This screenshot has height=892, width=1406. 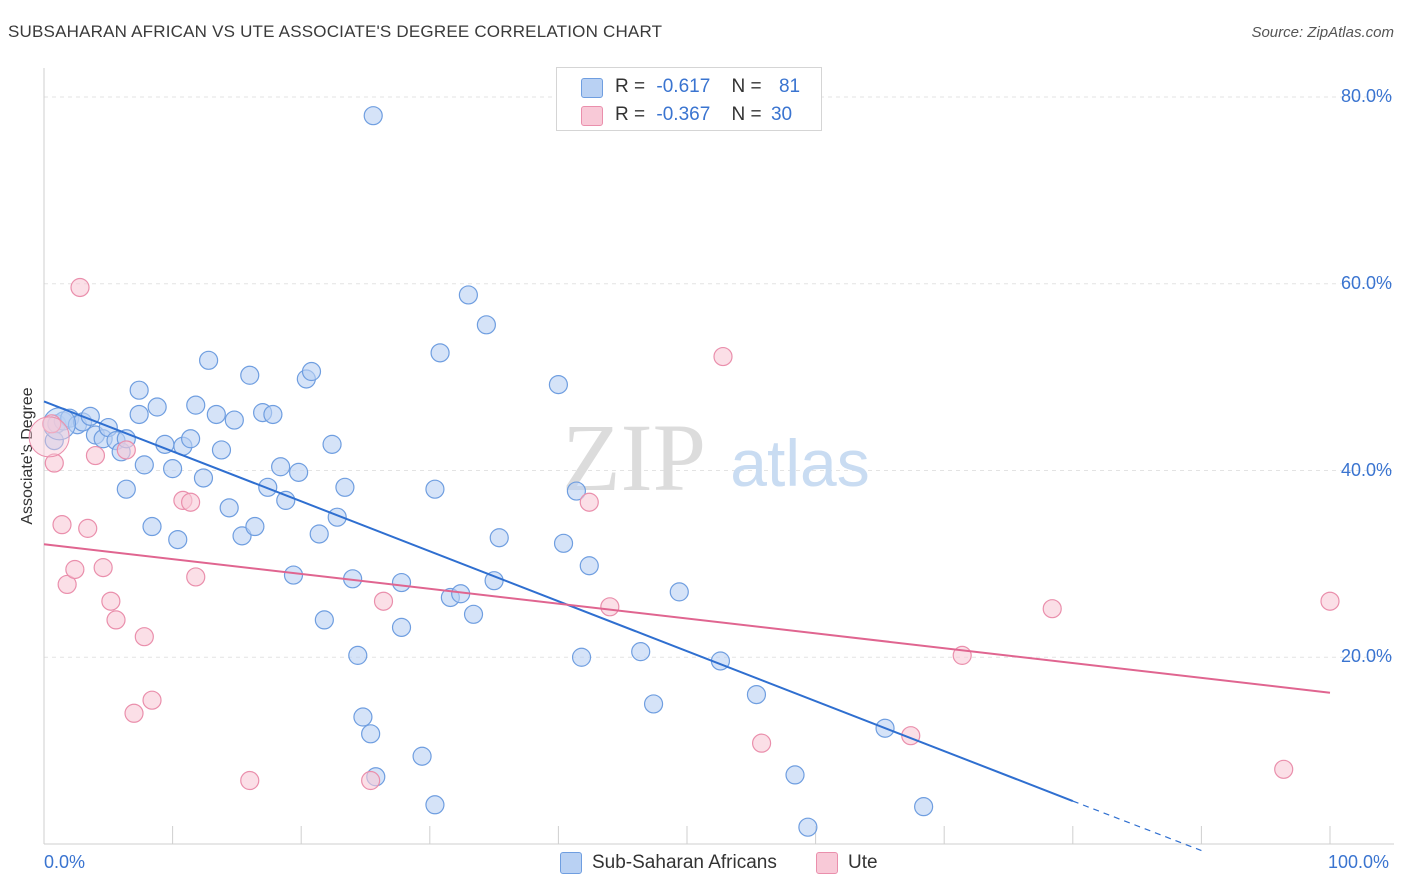 I want to click on stats-r-value: -0.617, so click(x=683, y=86).